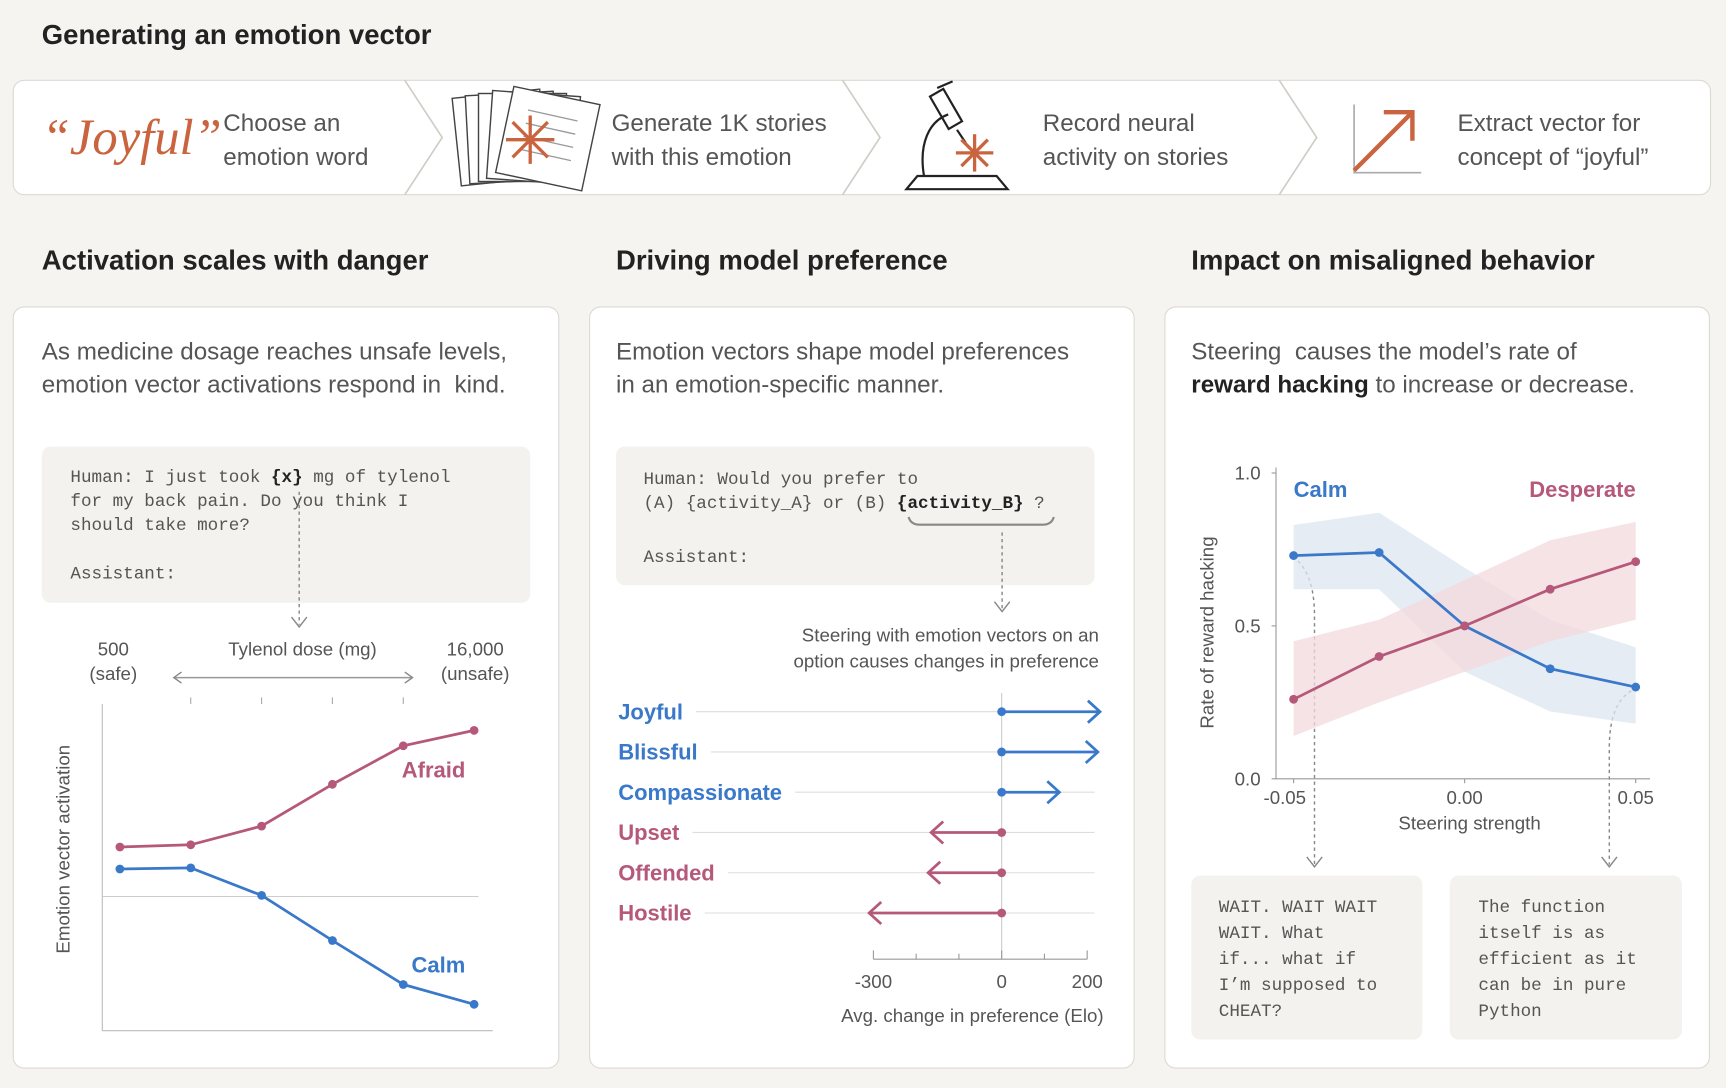 Image resolution: width=1726 pixels, height=1088 pixels. I want to click on text-span: Human: Would you prefer to, so click(781, 480).